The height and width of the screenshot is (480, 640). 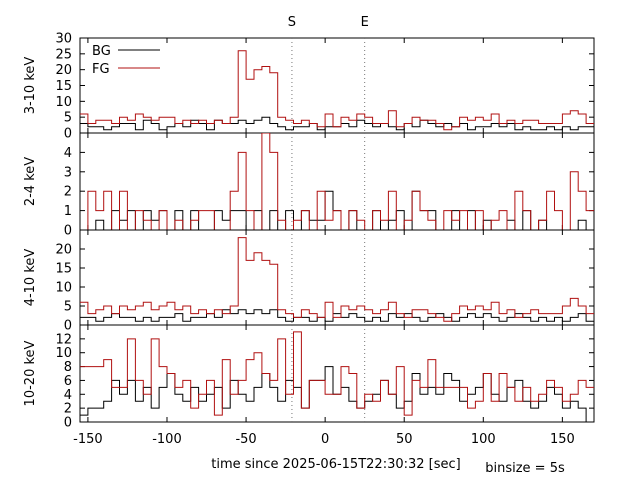 I want to click on y-tick-label: 6, so click(x=68, y=381).